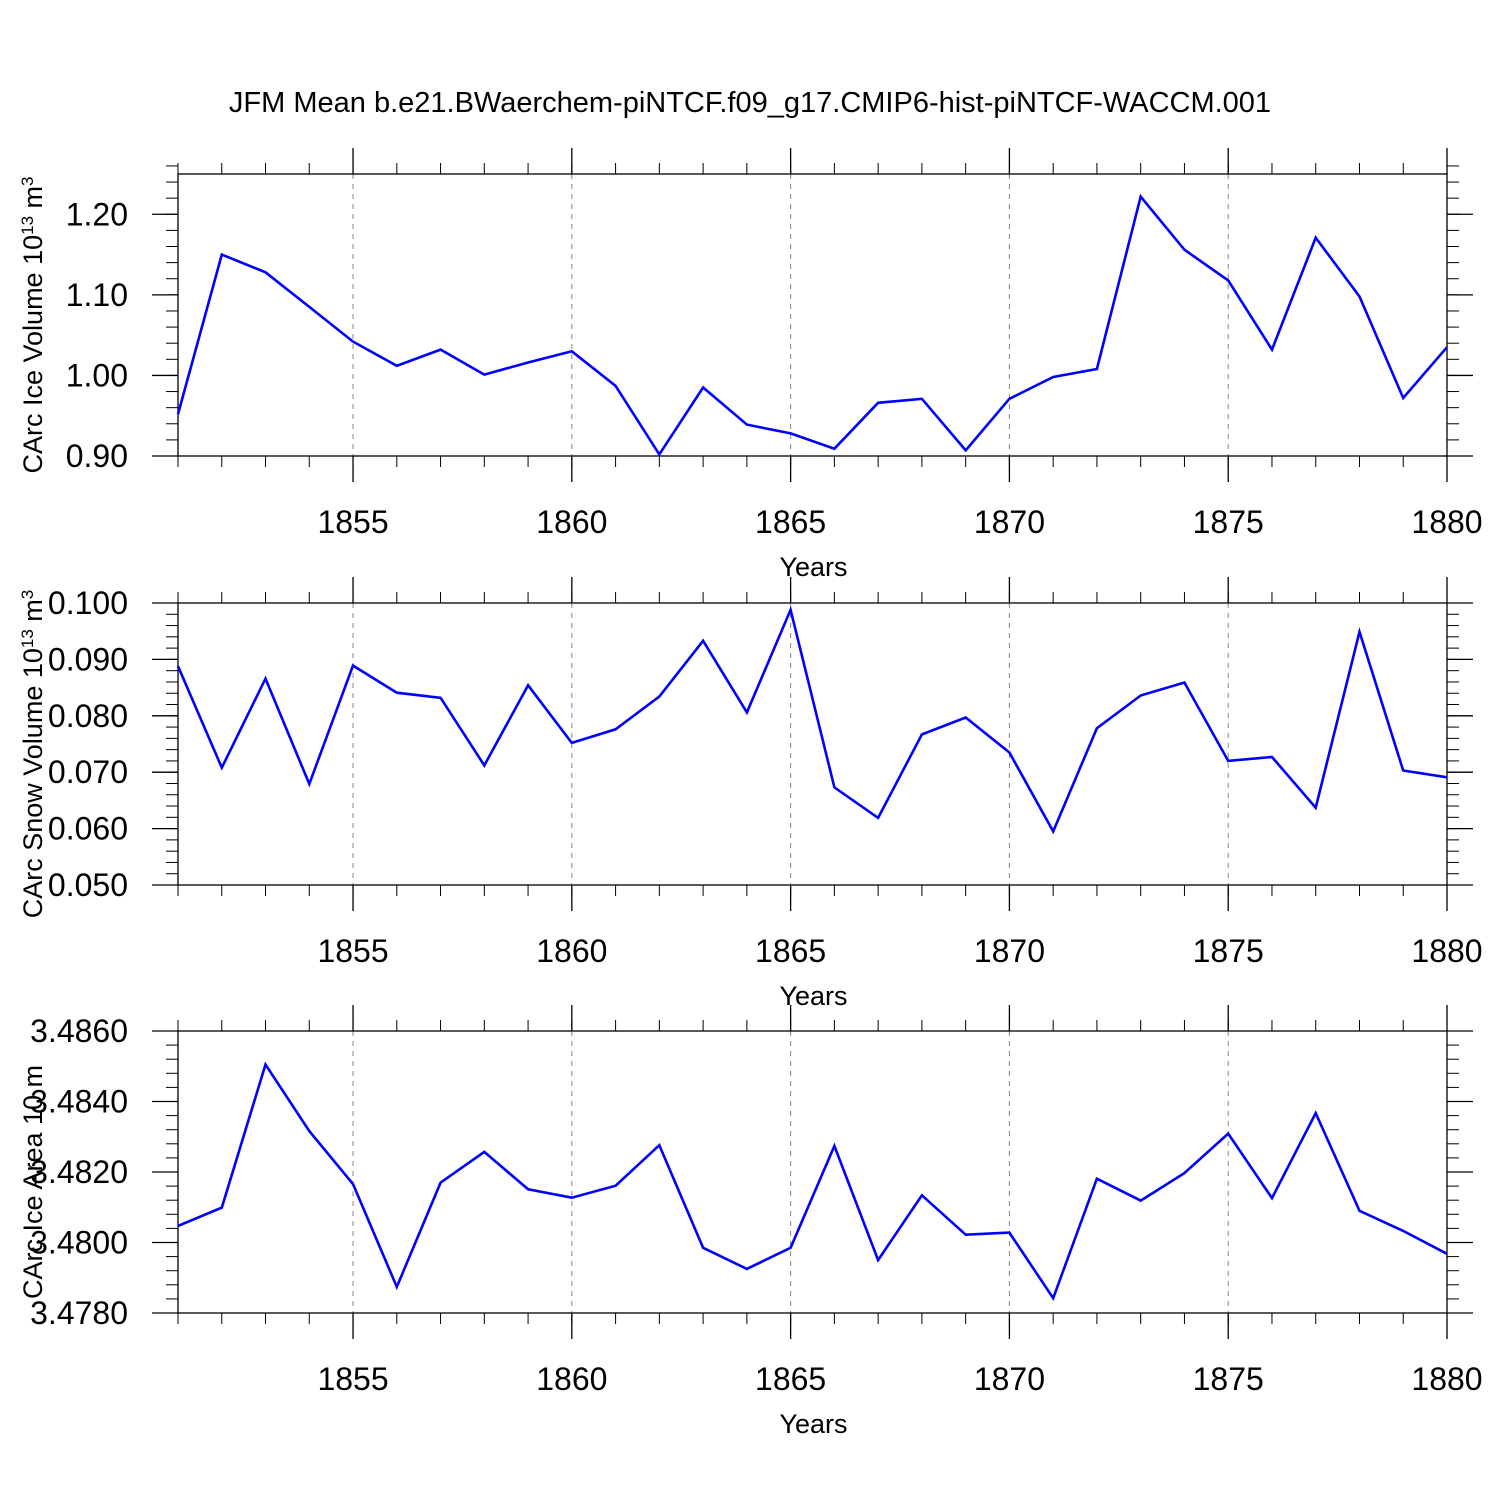  Describe the element at coordinates (88, 772) in the screenshot. I see `y-tick-label: 0.070` at that location.